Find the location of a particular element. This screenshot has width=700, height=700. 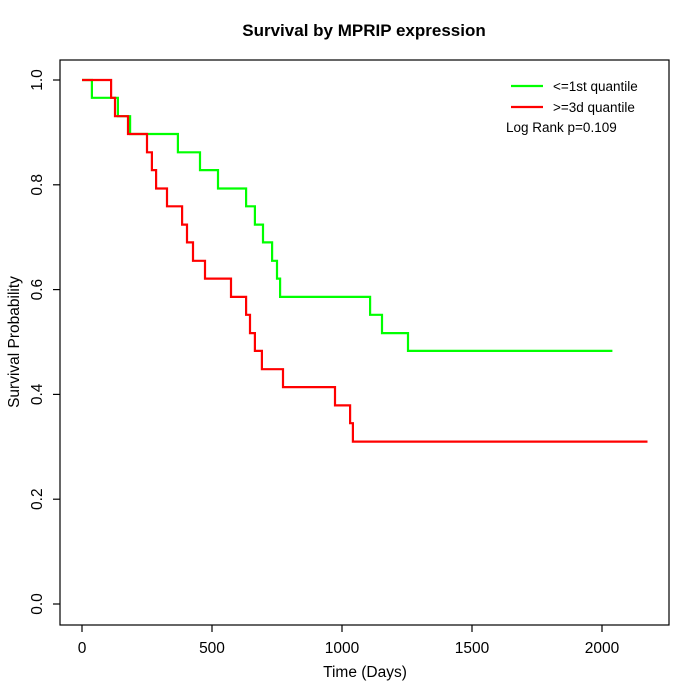

y-tick-label: 0.6 is located at coordinates (37, 290).